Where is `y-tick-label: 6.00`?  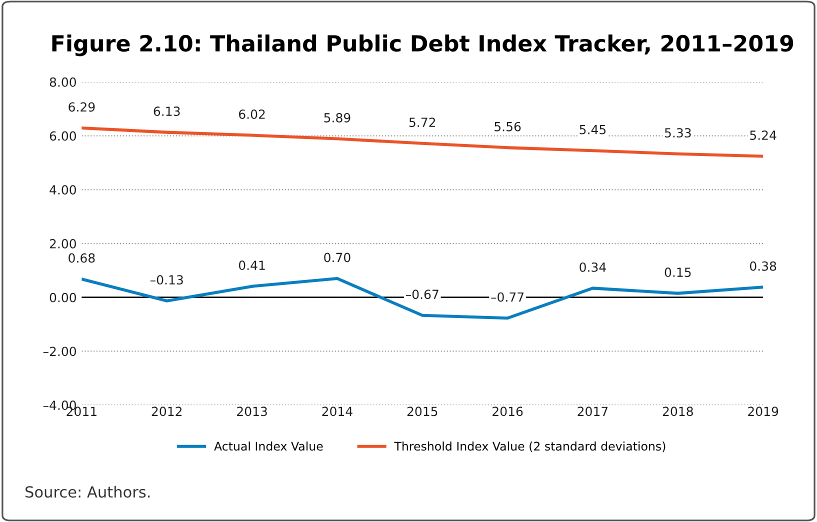 y-tick-label: 6.00 is located at coordinates (63, 136).